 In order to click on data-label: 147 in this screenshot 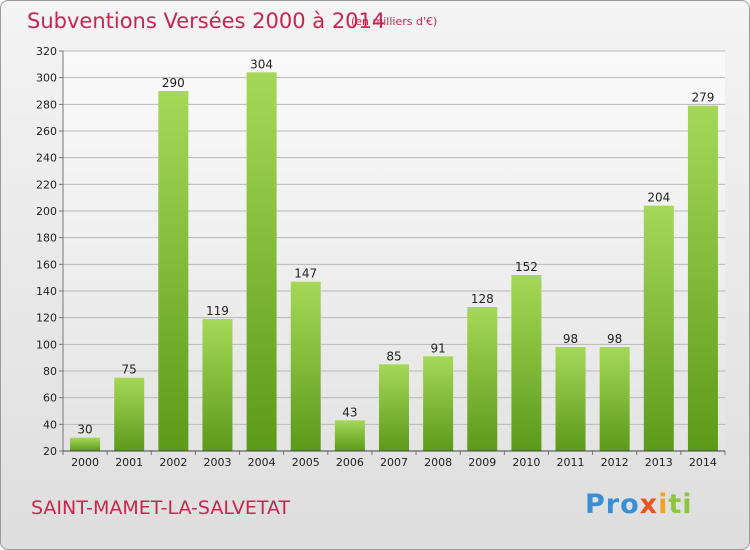, I will do `click(305, 274)`.